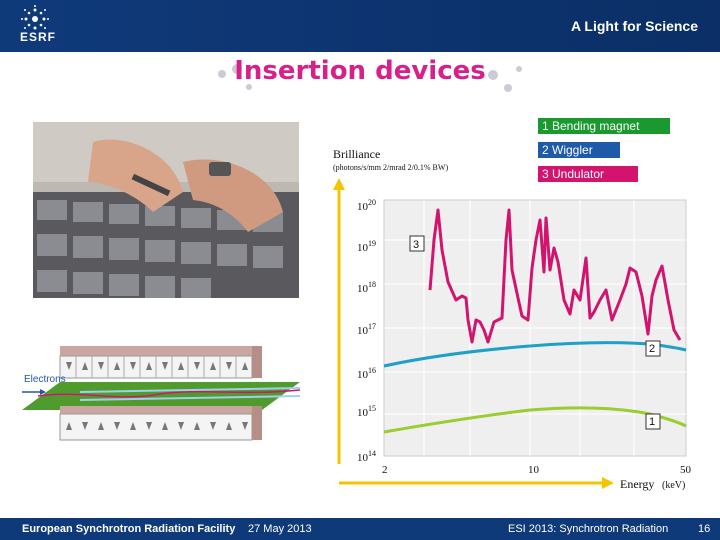 This screenshot has height=540, width=720. What do you see at coordinates (366, 287) in the screenshot?
I see `y-tick-1018: 1018` at bounding box center [366, 287].